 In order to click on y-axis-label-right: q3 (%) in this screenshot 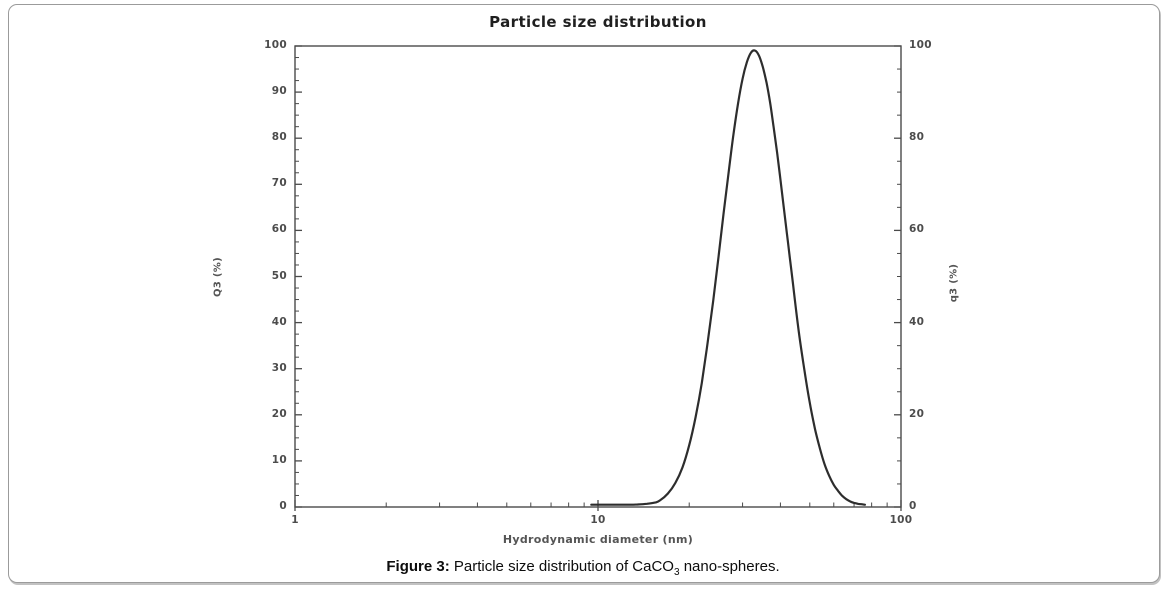, I will do `click(954, 283)`.